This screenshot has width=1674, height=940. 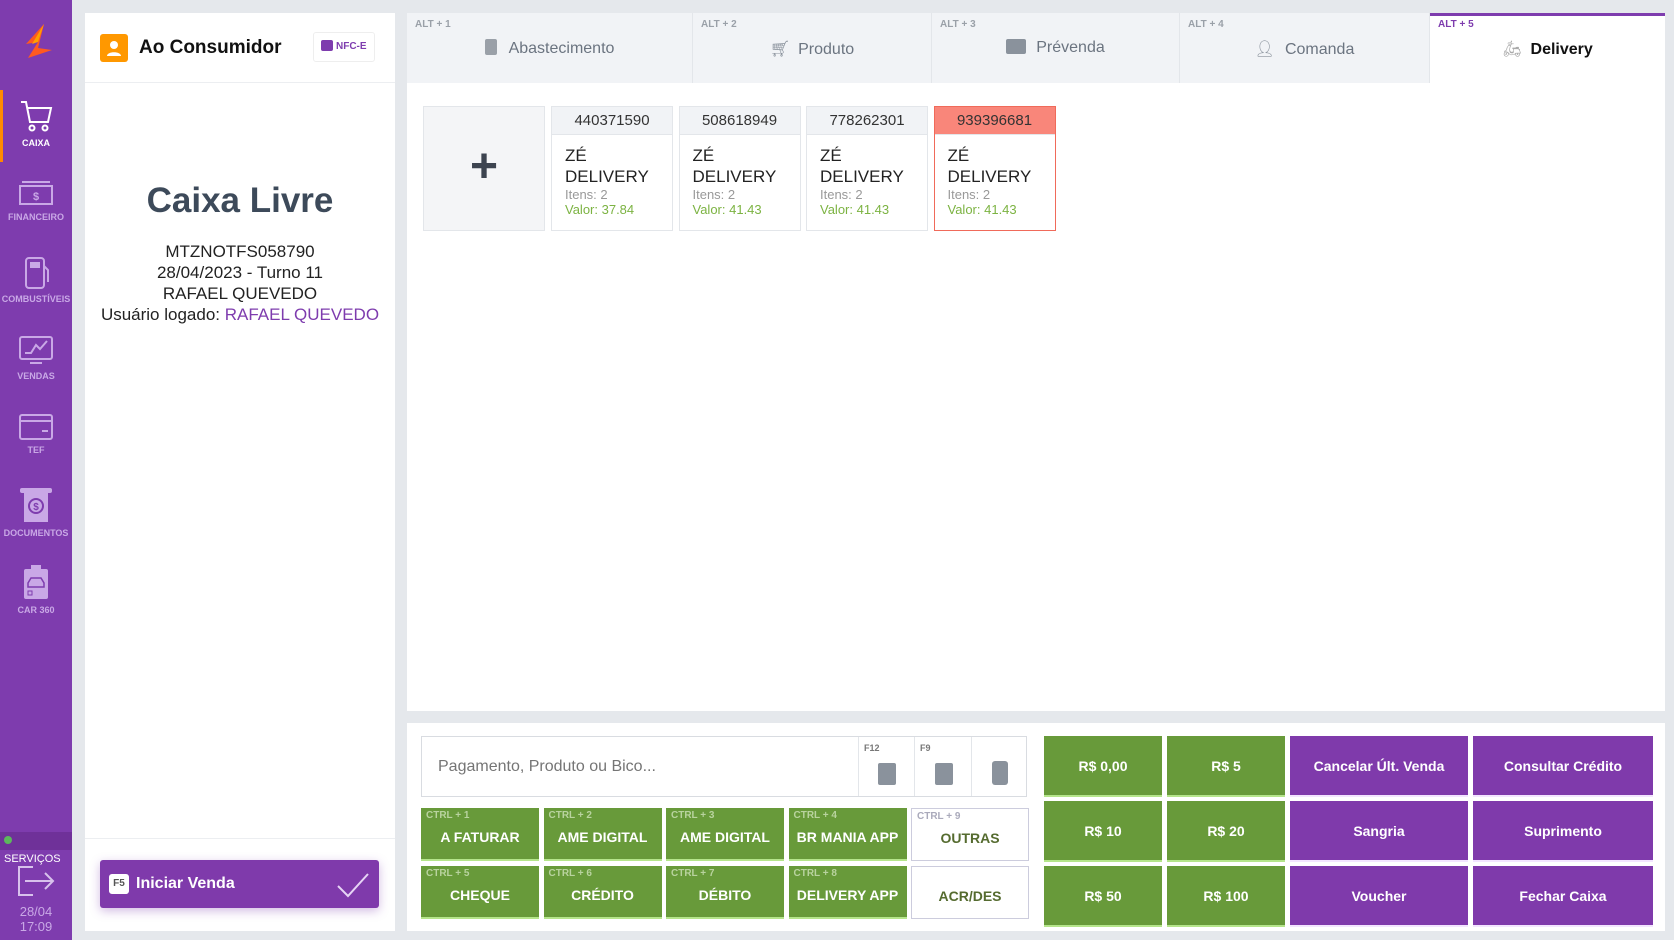 What do you see at coordinates (36, 533) in the screenshot?
I see `sidebar-label: DOCUMENTOS` at bounding box center [36, 533].